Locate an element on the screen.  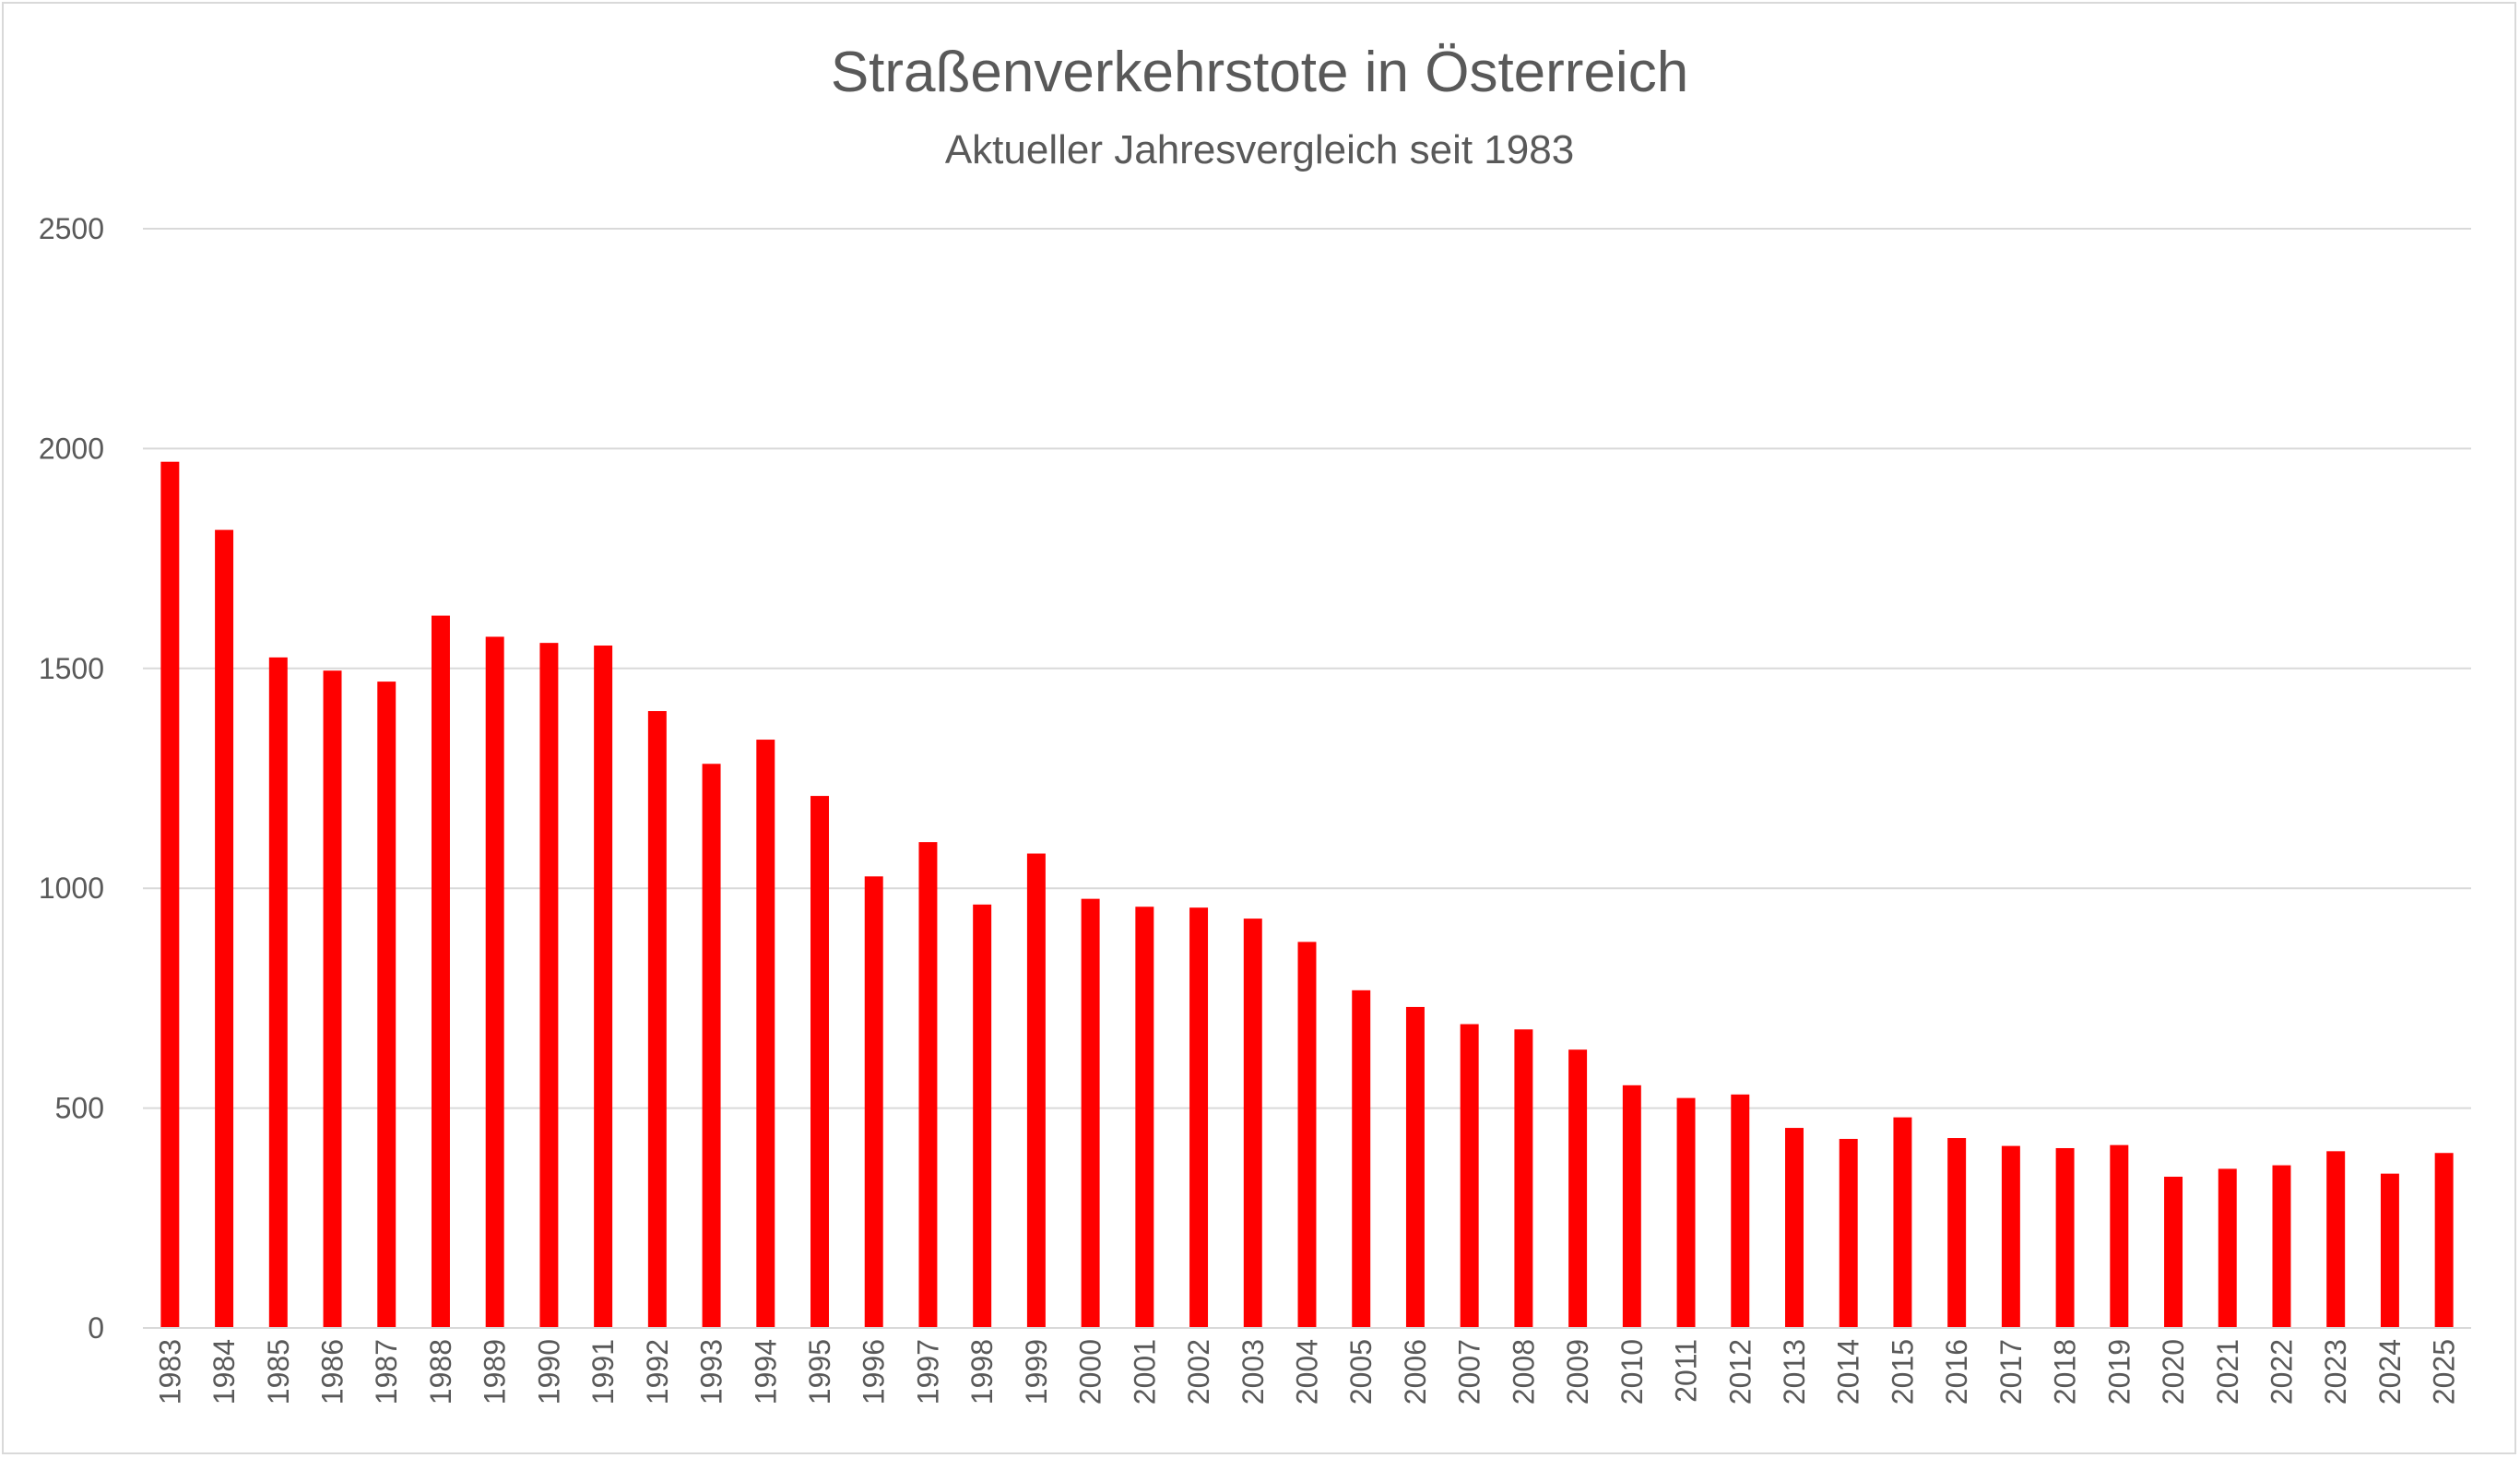
bar-2015 is located at coordinates (1902, 1222).